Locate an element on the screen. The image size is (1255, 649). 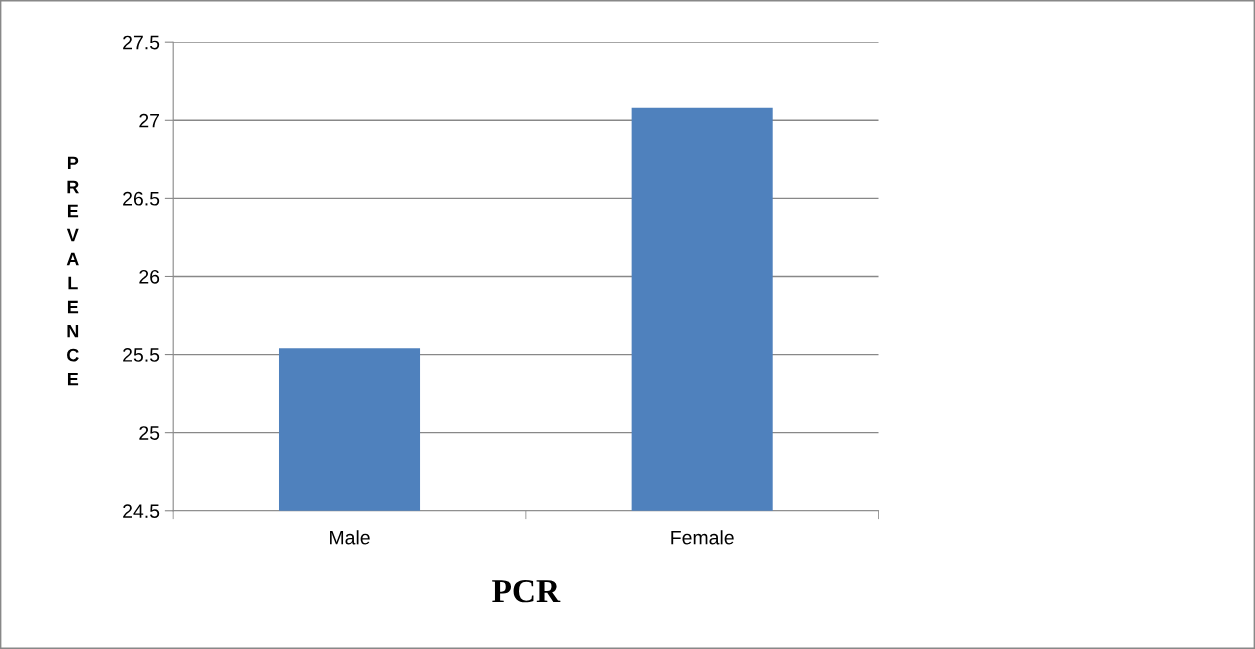
x-axis-title: PCR is located at coordinates (526, 591).